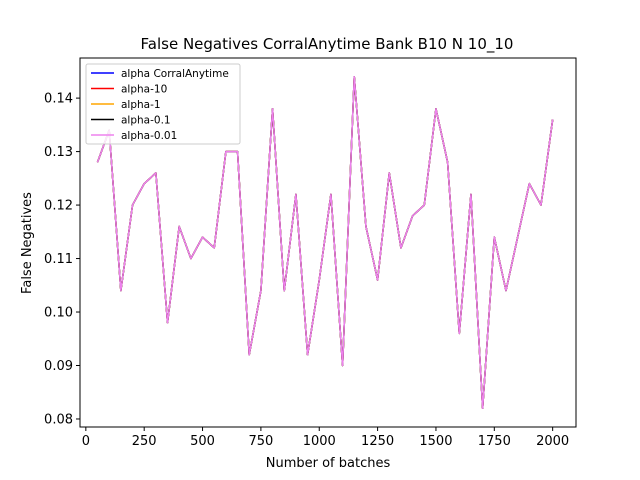 The image size is (640, 480). What do you see at coordinates (149, 136) in the screenshot?
I see `legend-label: alpha-0.01` at bounding box center [149, 136].